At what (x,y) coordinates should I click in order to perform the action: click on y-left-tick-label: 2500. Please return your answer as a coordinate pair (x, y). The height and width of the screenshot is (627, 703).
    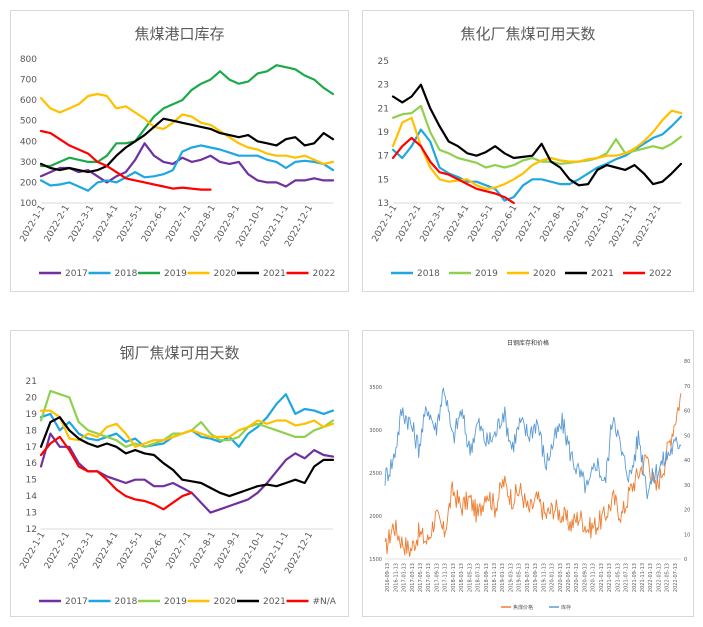
    Looking at the image, I should click on (375, 474).